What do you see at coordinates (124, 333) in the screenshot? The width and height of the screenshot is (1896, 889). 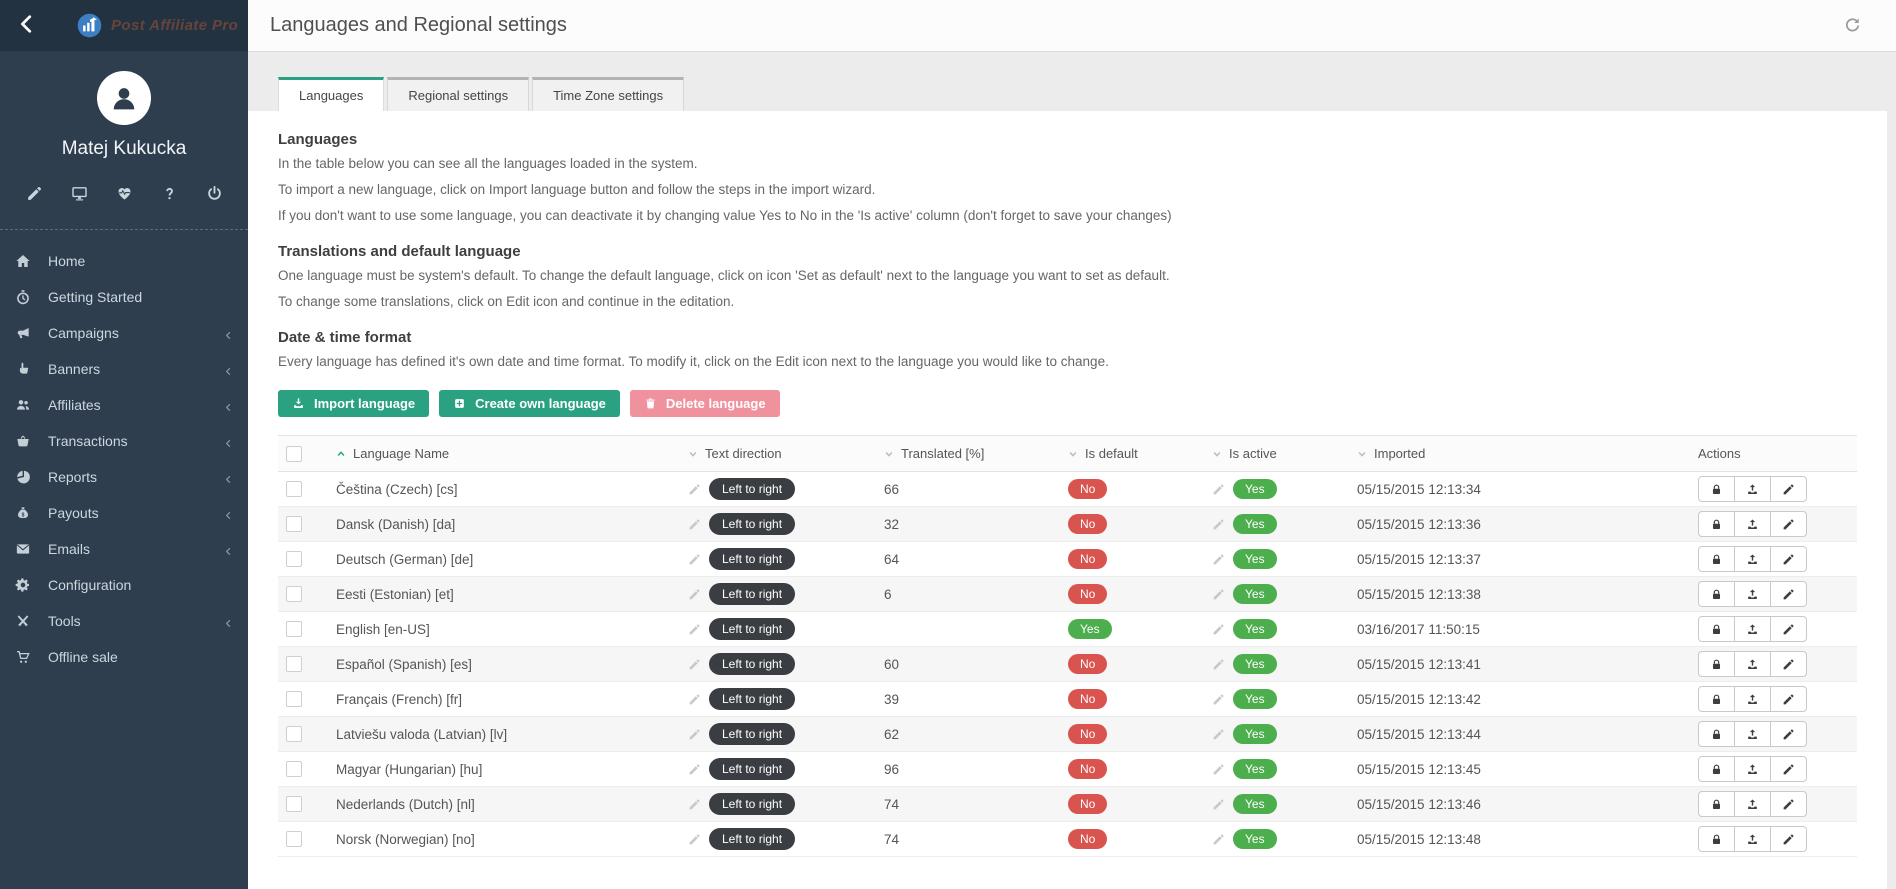 I see `sidebar-item-campaigns: Campaigns` at bounding box center [124, 333].